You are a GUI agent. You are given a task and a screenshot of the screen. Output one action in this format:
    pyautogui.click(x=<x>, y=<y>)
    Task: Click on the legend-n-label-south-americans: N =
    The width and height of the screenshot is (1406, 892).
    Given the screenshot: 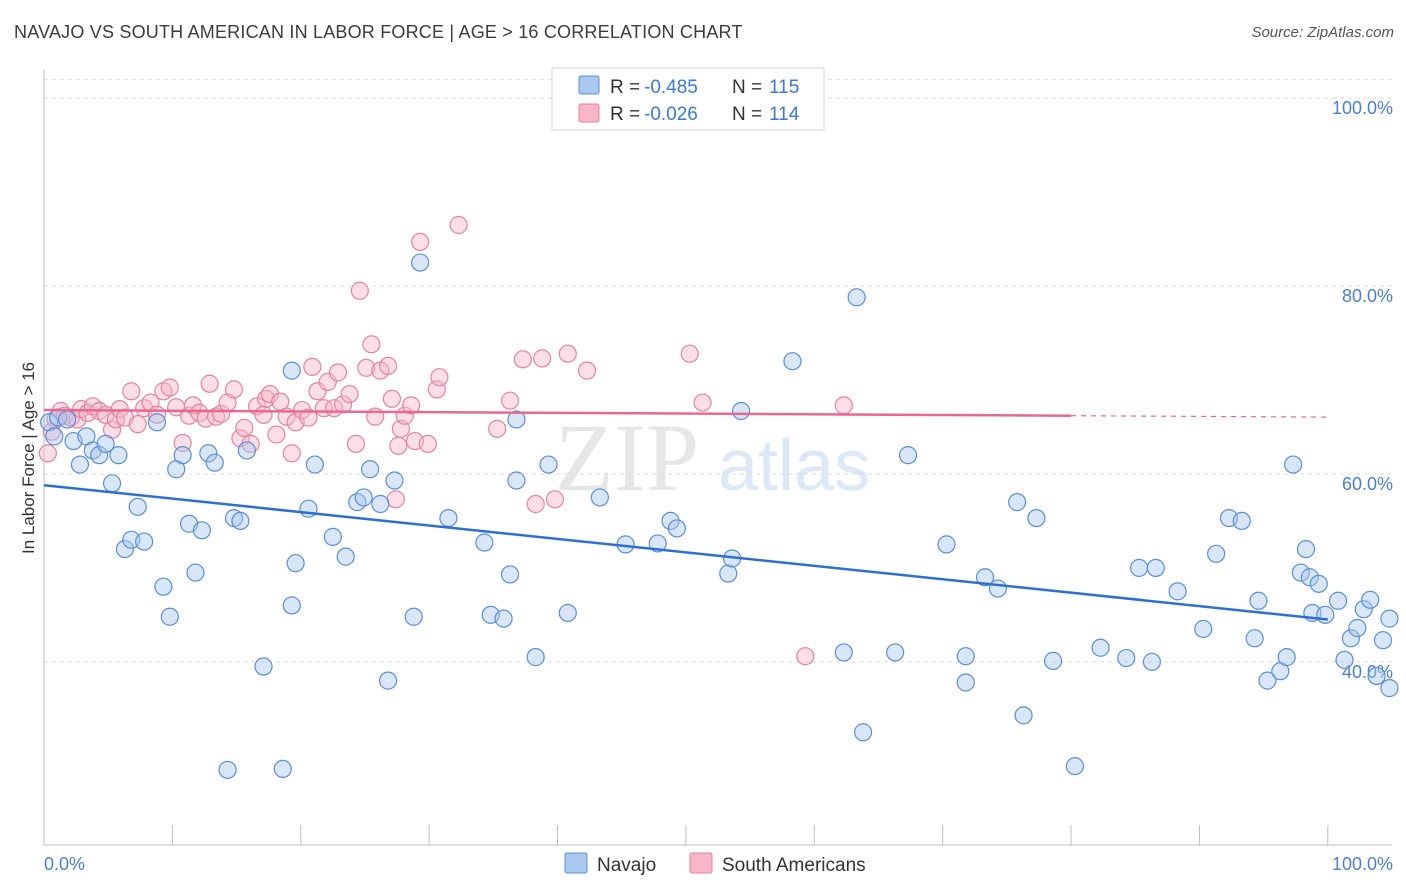 What is the action you would take?
    pyautogui.click(x=747, y=114)
    